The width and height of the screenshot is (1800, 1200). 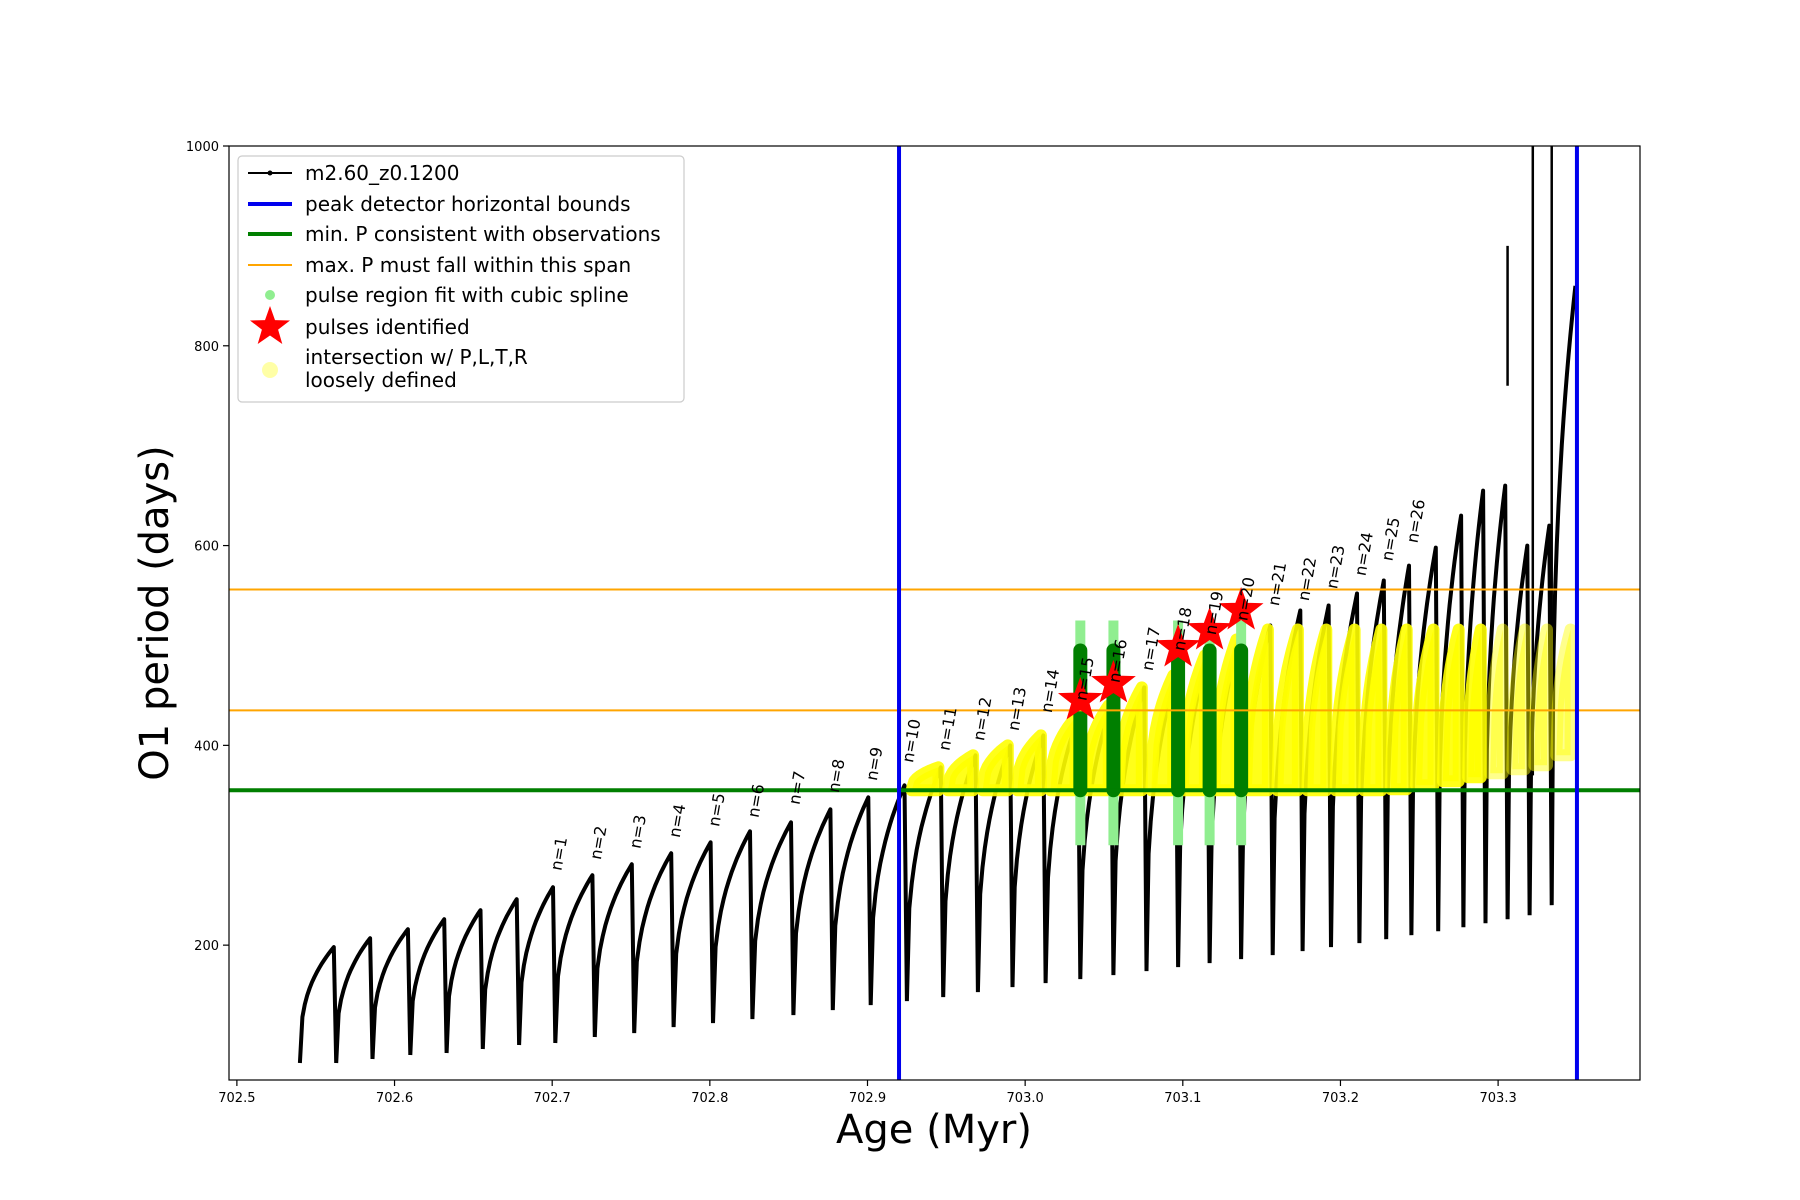 What do you see at coordinates (236, 1098) in the screenshot?
I see `x-tick-label: 702.5` at bounding box center [236, 1098].